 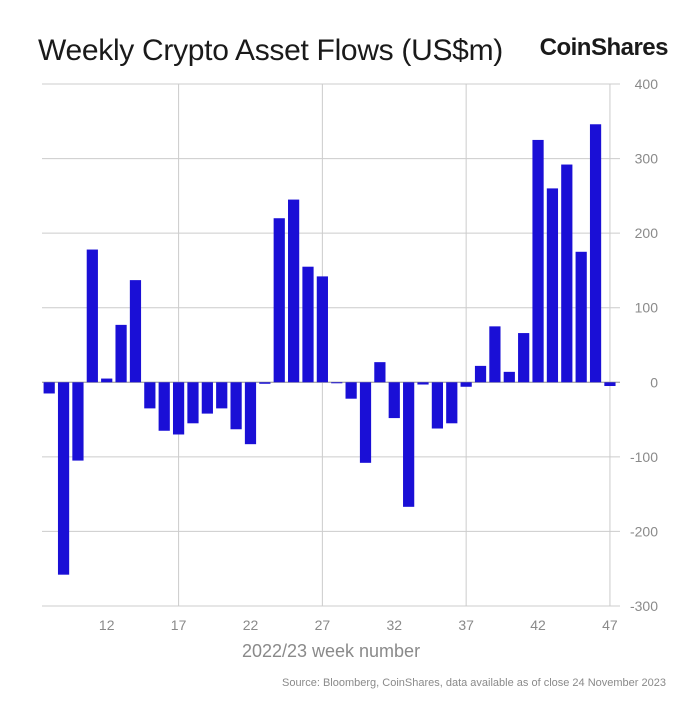 I want to click on y-tick-label: 400, so click(x=647, y=84).